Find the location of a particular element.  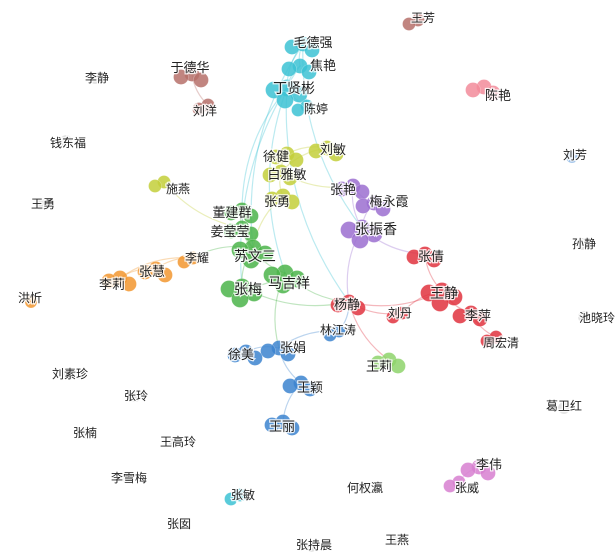

node-label: 刘敏 is located at coordinates (333, 150).